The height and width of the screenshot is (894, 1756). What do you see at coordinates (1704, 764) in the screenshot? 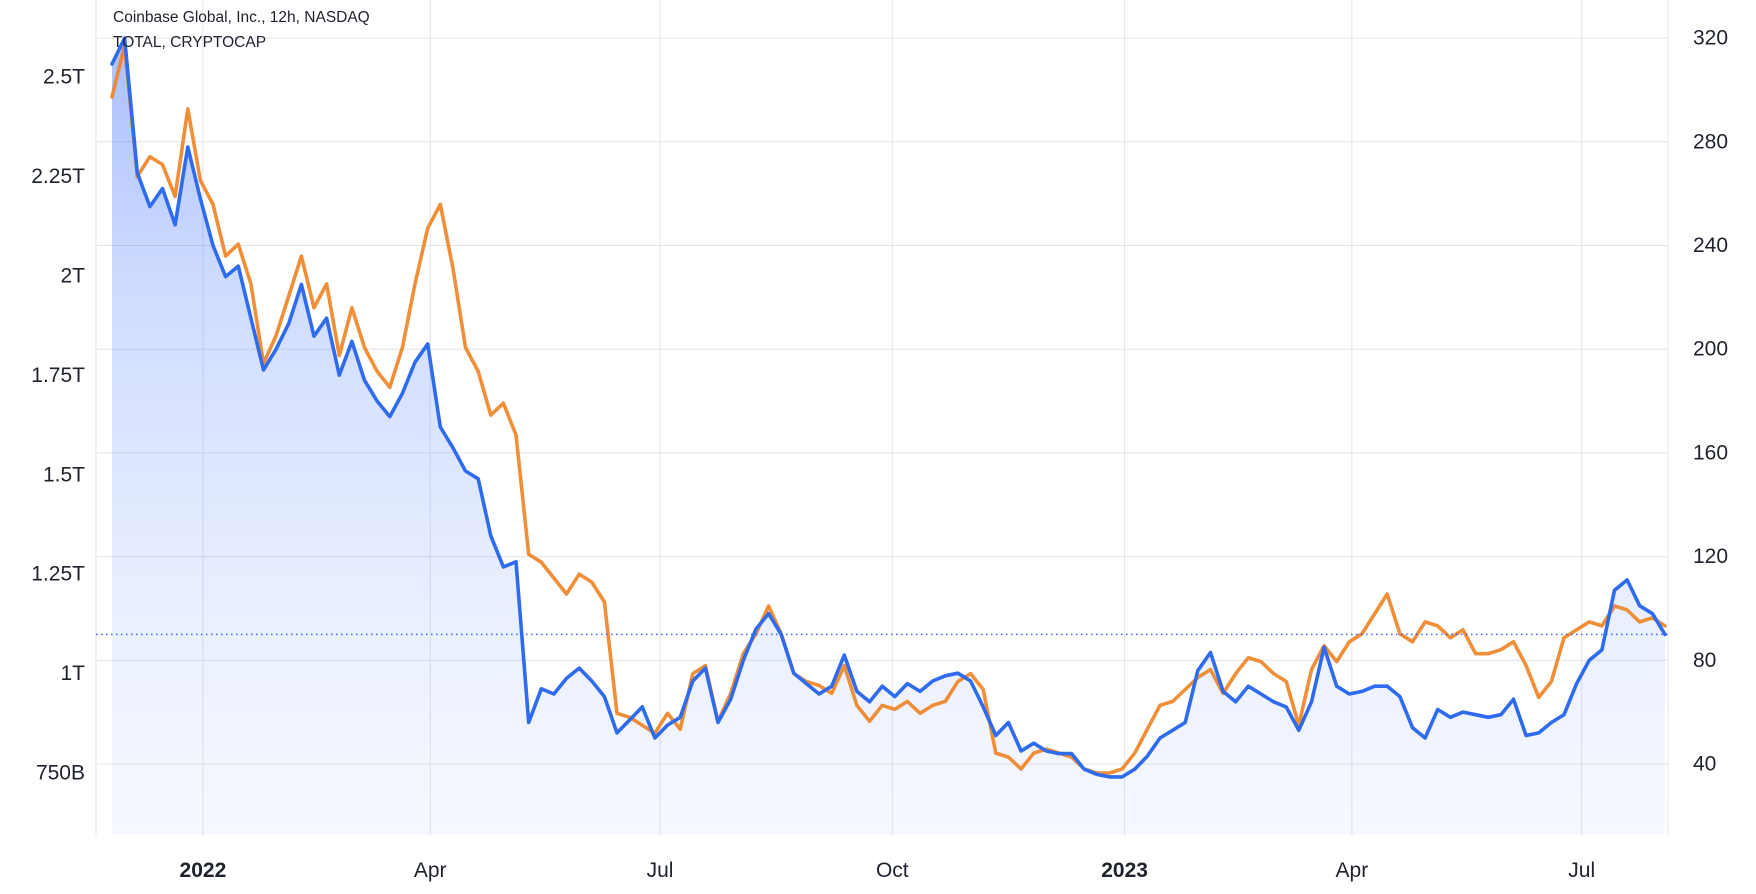
I see `right-axis-tick-label: 40` at bounding box center [1704, 764].